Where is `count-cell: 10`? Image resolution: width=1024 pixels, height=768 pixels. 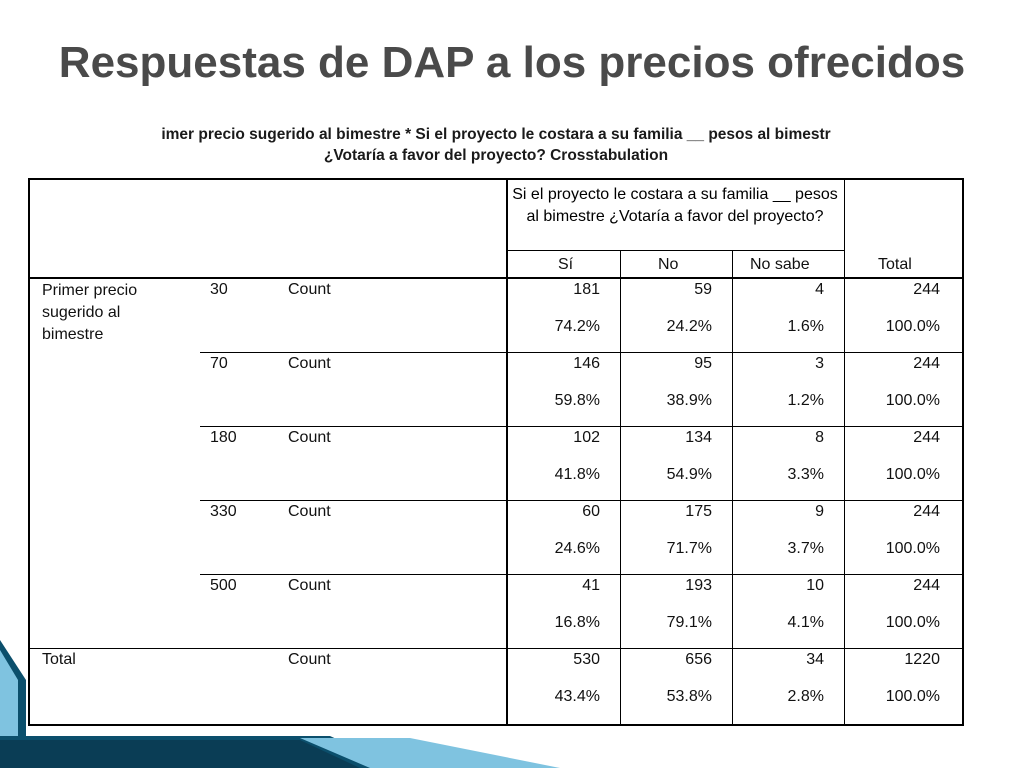 count-cell: 10 is located at coordinates (815, 585).